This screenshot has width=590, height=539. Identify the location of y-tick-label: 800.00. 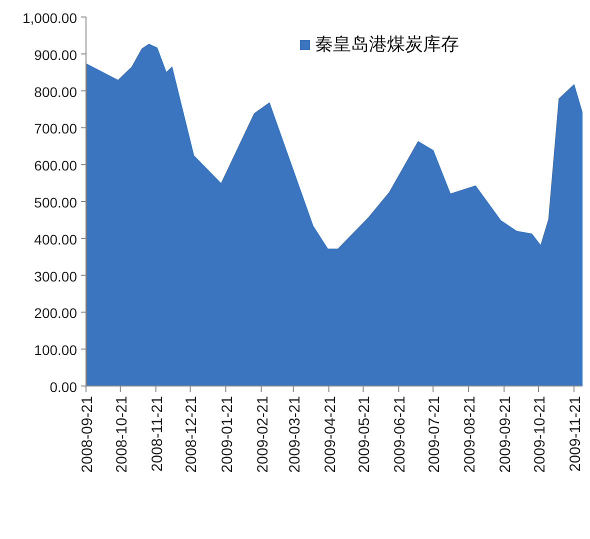
(56, 92).